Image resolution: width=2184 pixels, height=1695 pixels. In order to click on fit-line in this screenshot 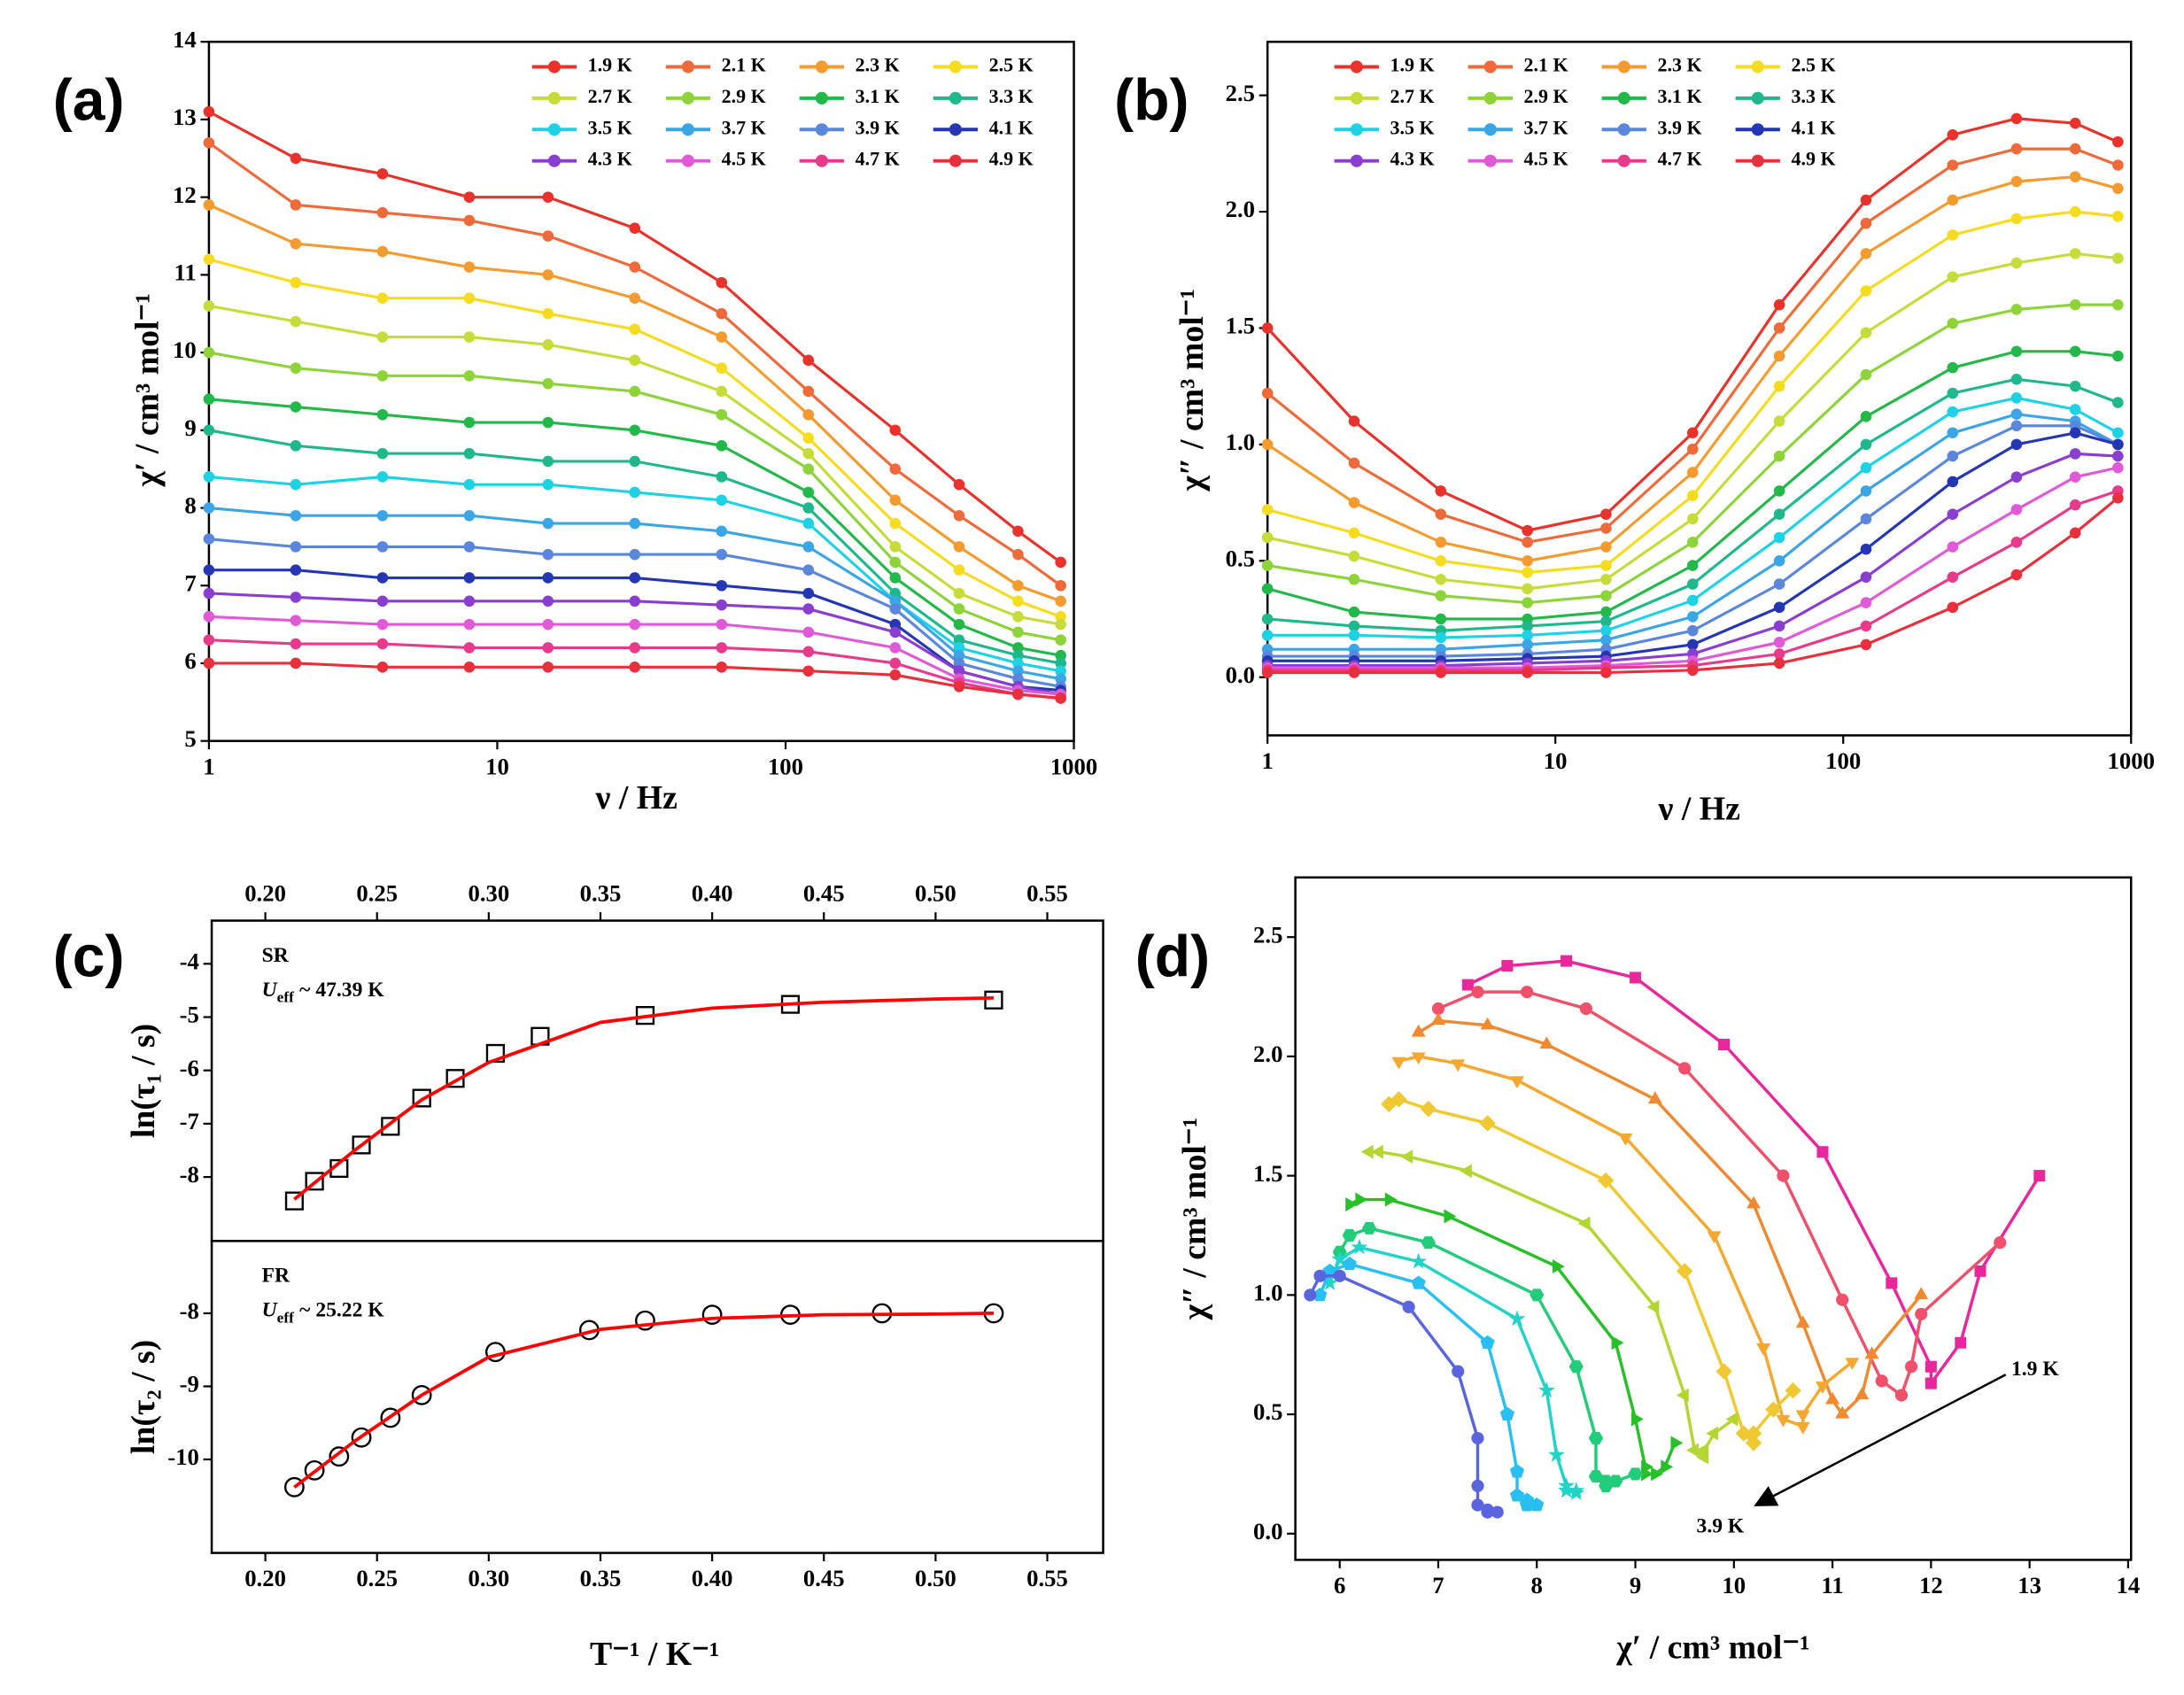, I will do `click(643, 1400)`.